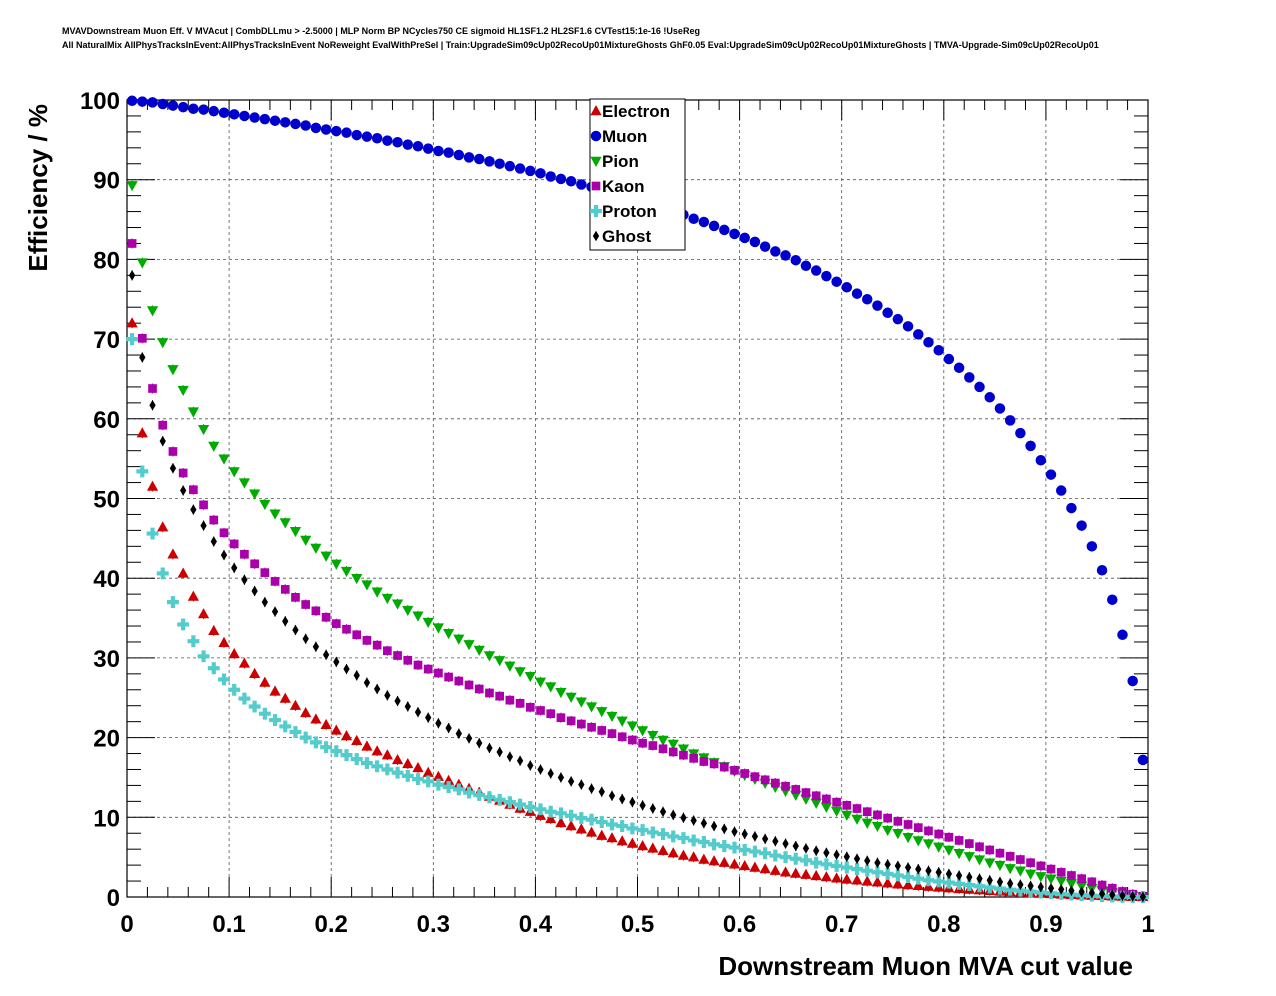 This screenshot has height=996, width=1276. What do you see at coordinates (841, 924) in the screenshot?
I see `x-tick-label: 0.7` at bounding box center [841, 924].